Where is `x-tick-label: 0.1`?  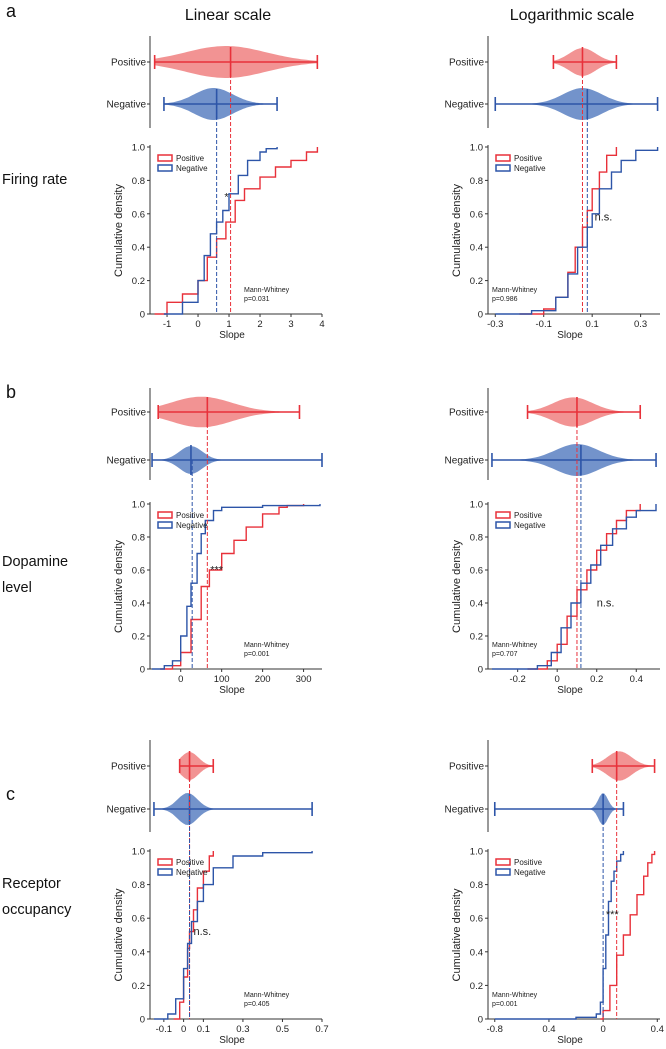
x-tick-label: 0.1 is located at coordinates (203, 1029).